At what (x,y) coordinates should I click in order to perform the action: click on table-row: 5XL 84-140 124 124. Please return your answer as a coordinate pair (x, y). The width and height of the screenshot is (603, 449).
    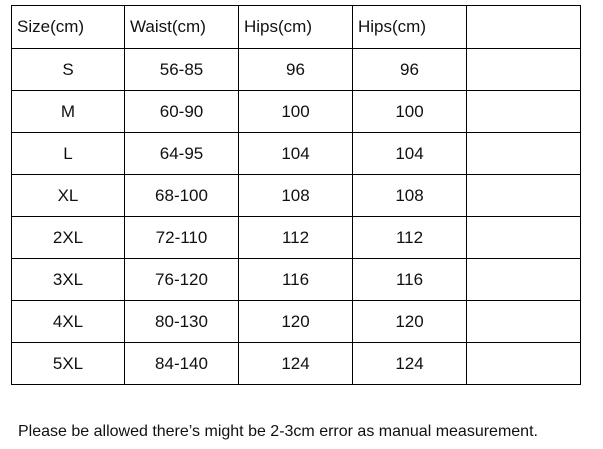
    Looking at the image, I should click on (296, 363).